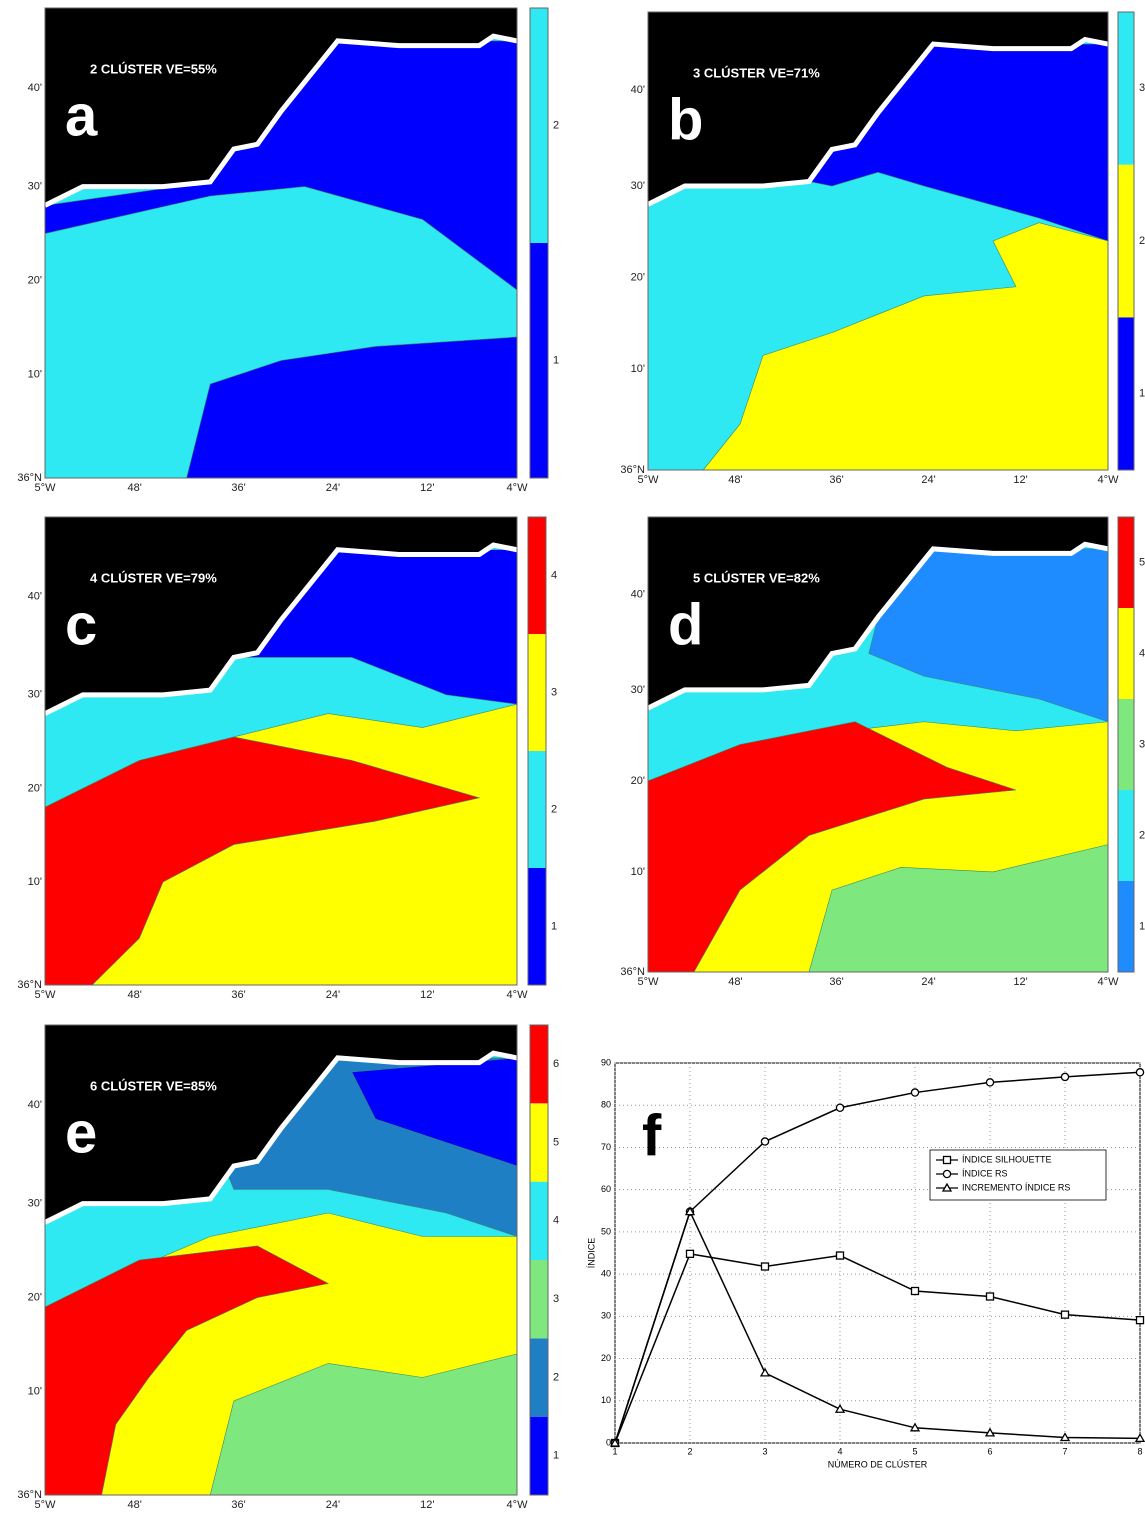 The image size is (1145, 1518). What do you see at coordinates (434, 1112) in the screenshot?
I see `cluster-region` at bounding box center [434, 1112].